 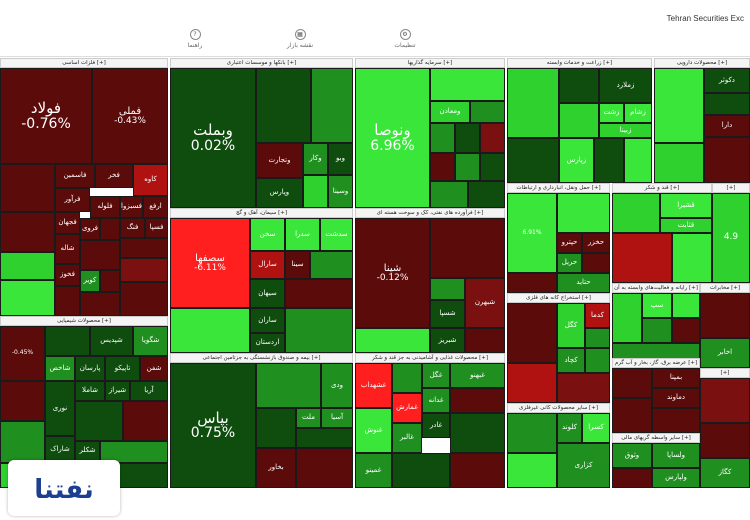 What do you see at coordinates (67, 275) in the screenshot?
I see `stock-tile: فخوز` at bounding box center [67, 275].